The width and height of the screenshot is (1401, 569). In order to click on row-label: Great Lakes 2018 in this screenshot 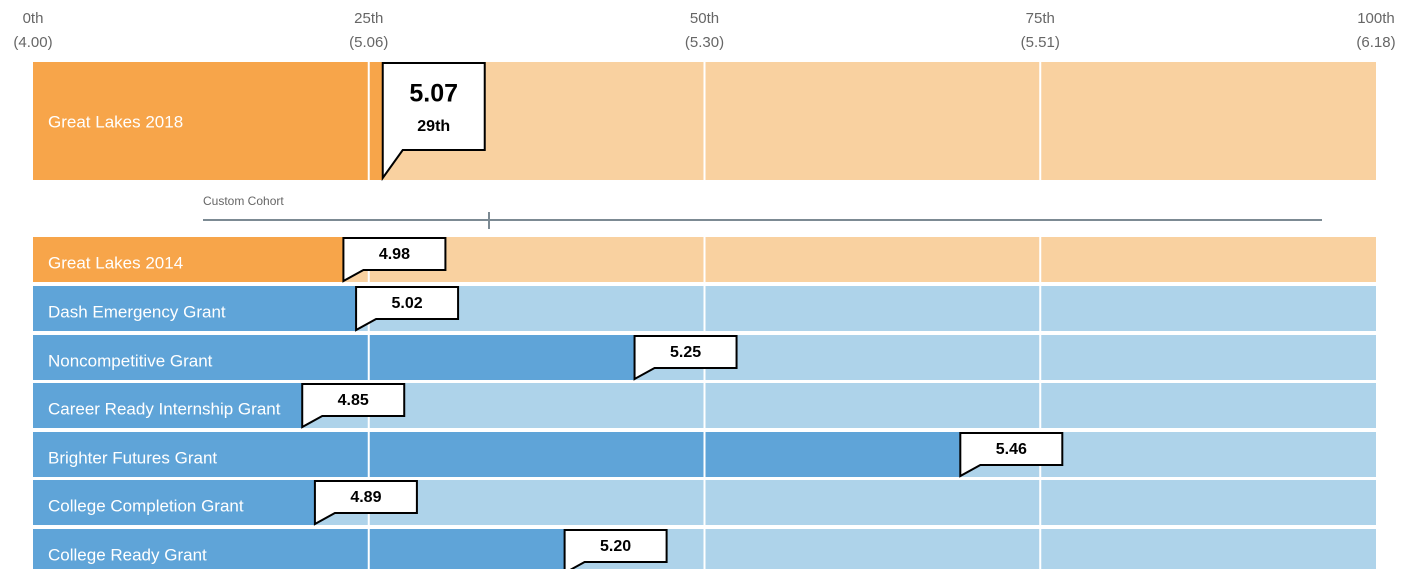, I will do `click(115, 121)`.